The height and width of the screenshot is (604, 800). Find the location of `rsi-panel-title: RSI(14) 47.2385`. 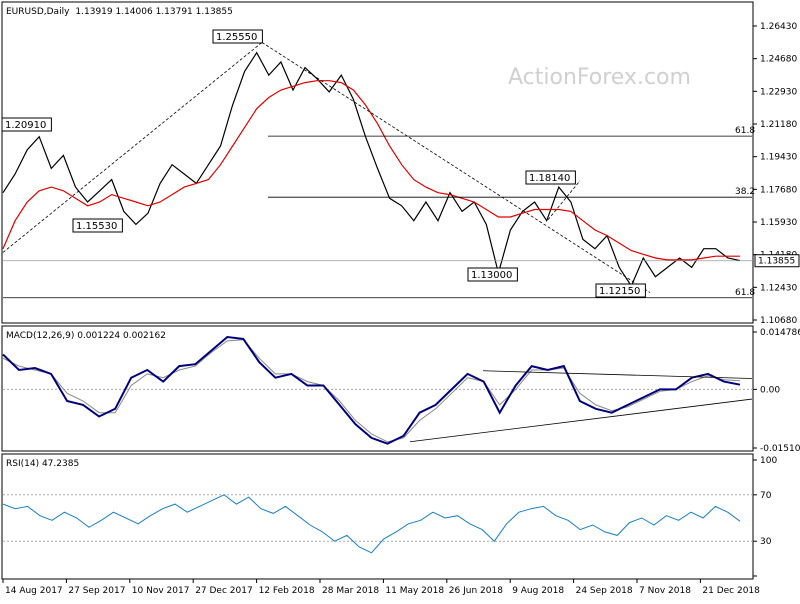

rsi-panel-title: RSI(14) 47.2385 is located at coordinates (42, 464).